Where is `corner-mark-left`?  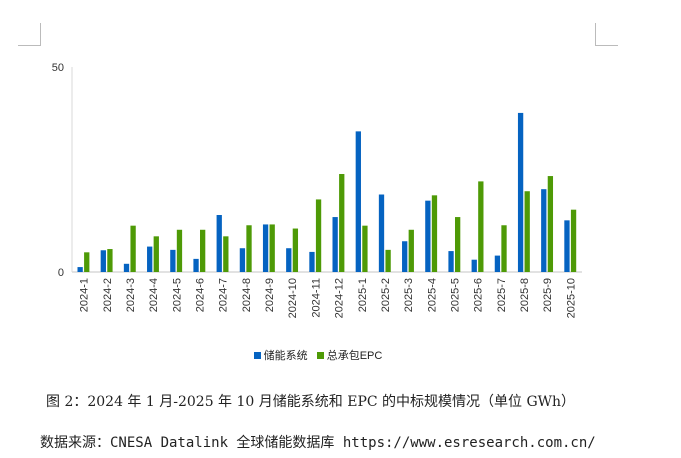
corner-mark-left is located at coordinates (29, 34).